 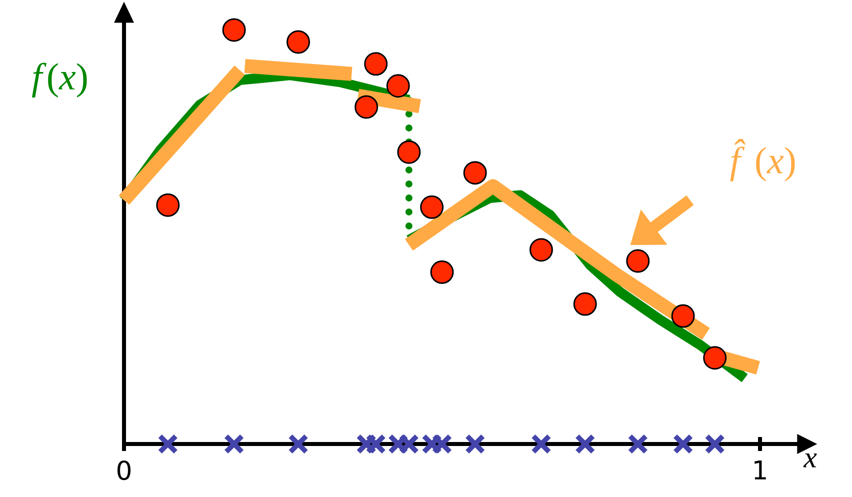 What do you see at coordinates (760, 470) in the screenshot?
I see `x-tick-label: 1` at bounding box center [760, 470].